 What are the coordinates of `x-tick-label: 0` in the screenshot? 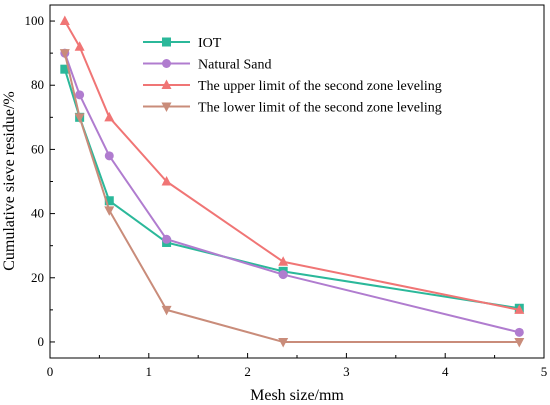 It's located at (50, 371).